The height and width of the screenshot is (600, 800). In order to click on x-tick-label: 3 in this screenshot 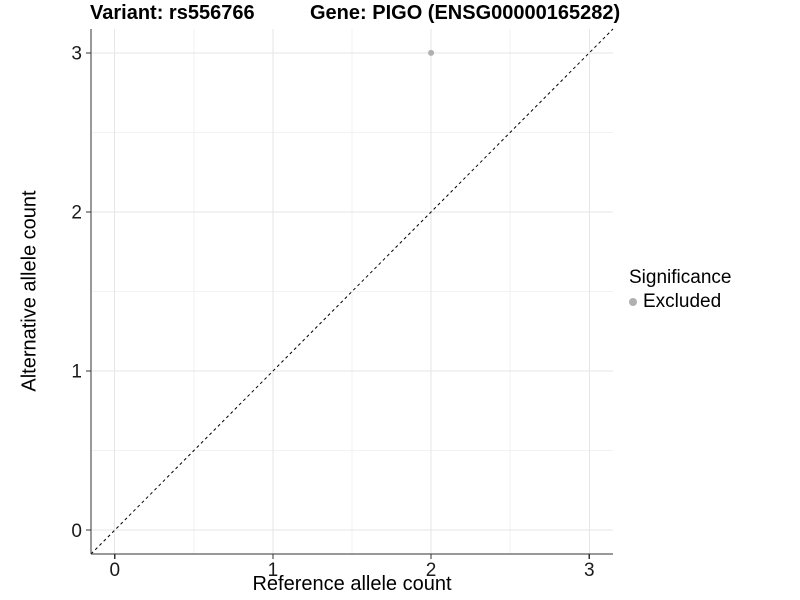, I will do `click(589, 570)`.